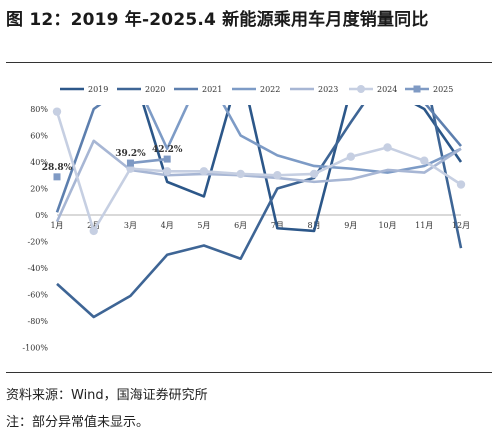 Image resolution: width=498 pixels, height=437 pixels. What do you see at coordinates (443, 89) in the screenshot?
I see `legend-label: 2025` at bounding box center [443, 89].